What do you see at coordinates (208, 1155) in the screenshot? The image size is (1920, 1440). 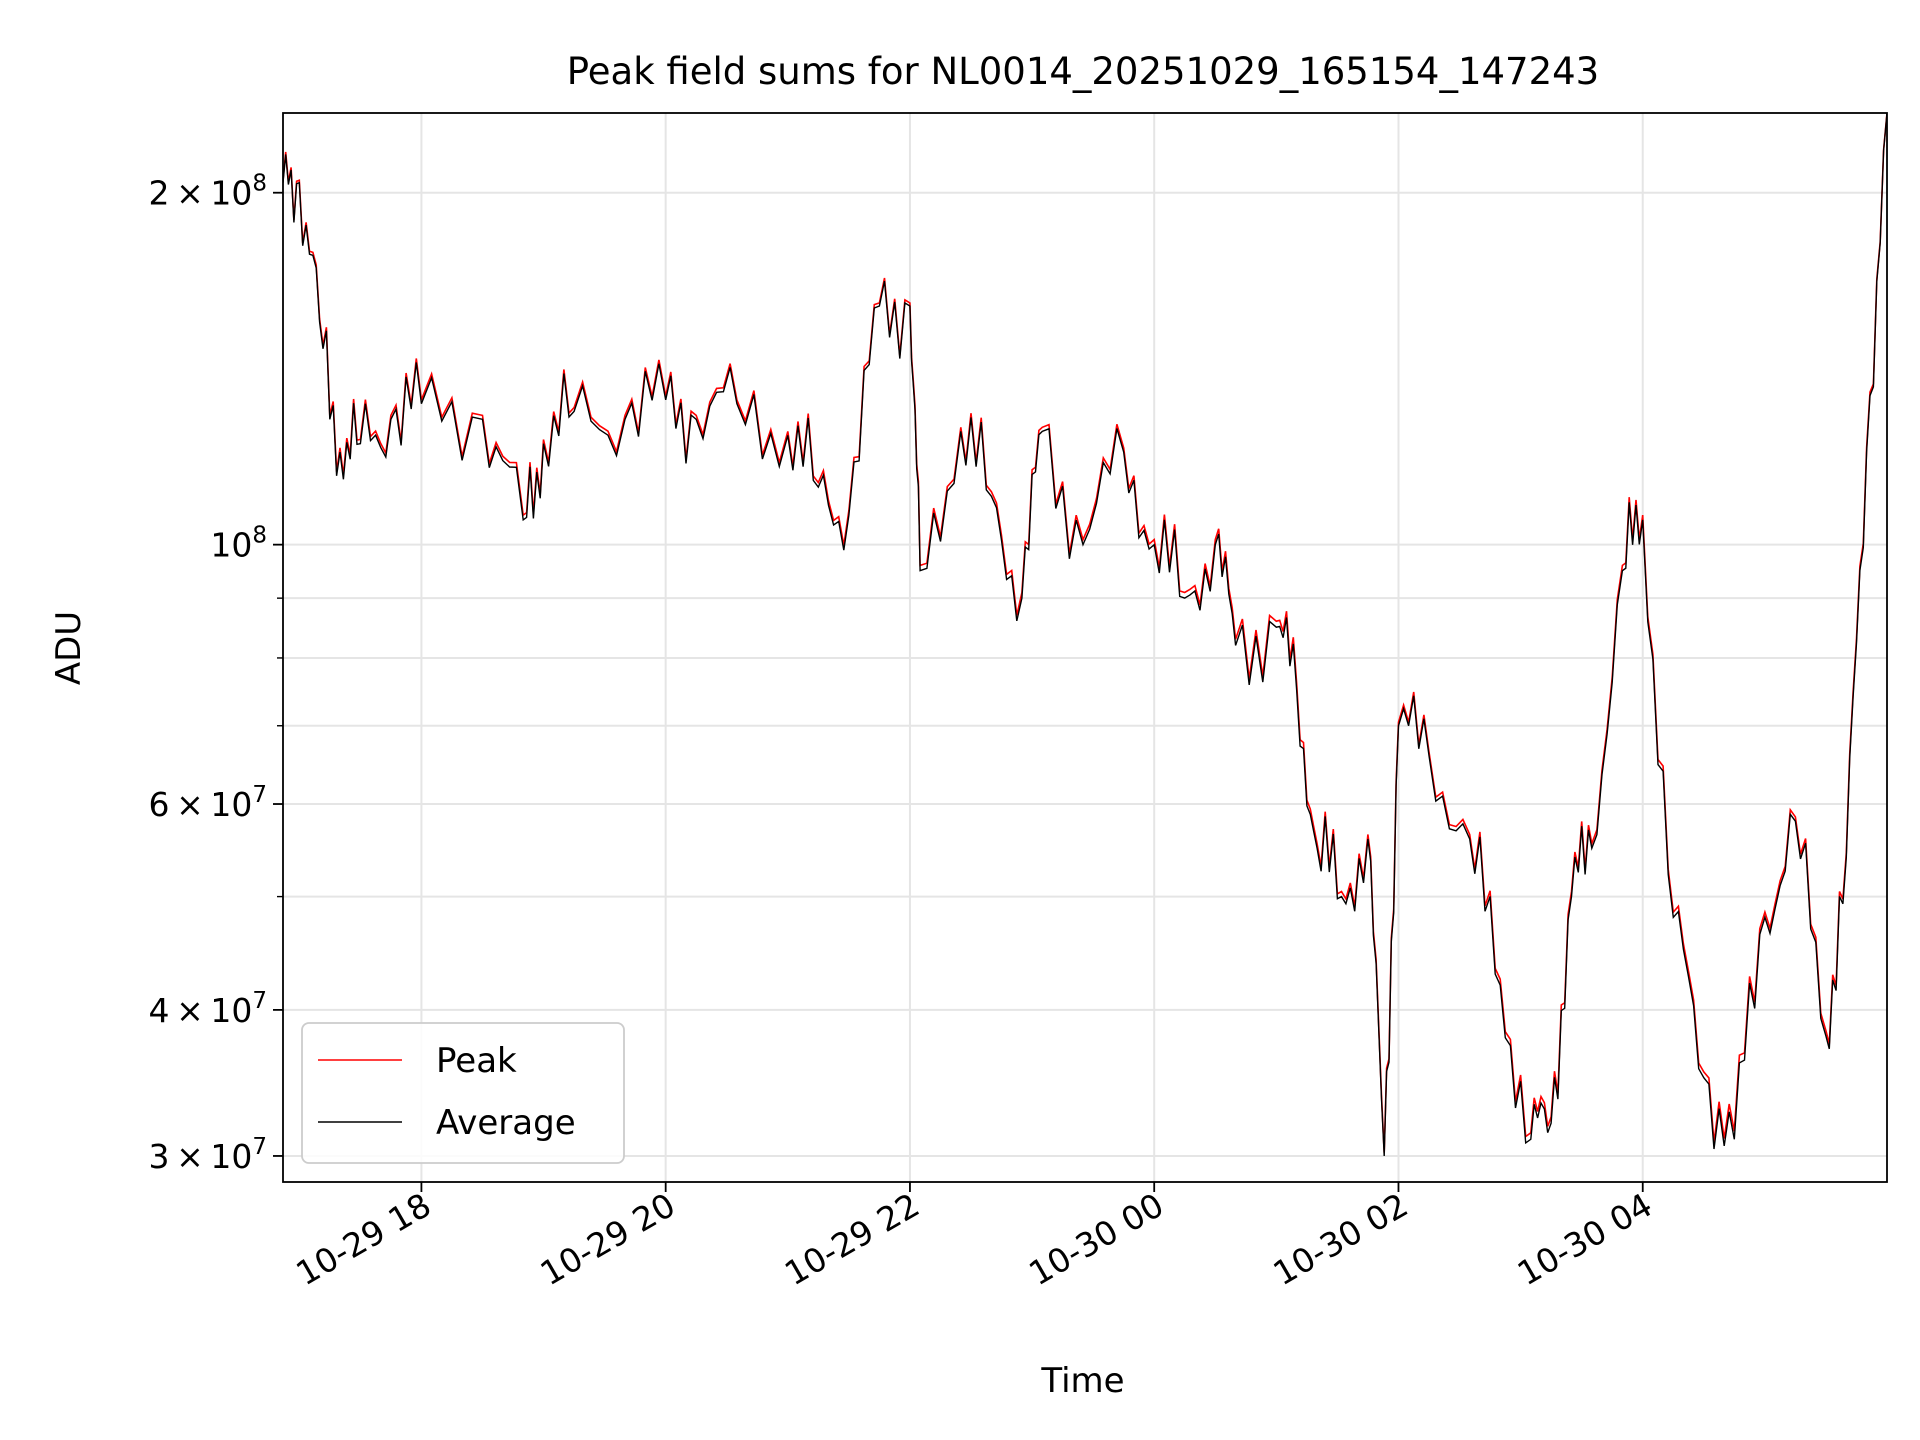 I see `y-tick-label: 3 × 107` at bounding box center [208, 1155].